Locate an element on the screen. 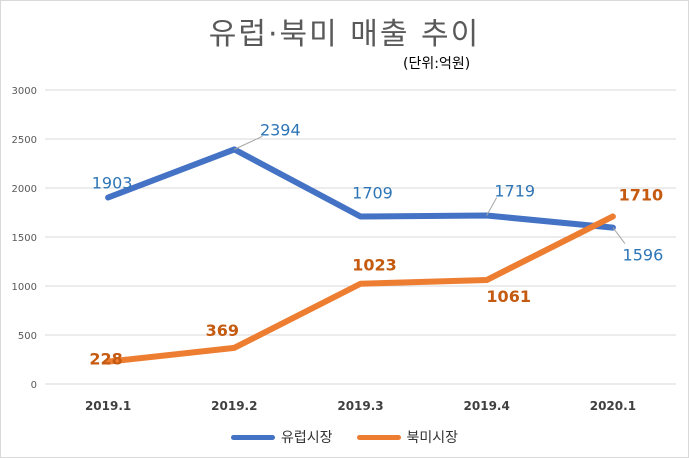 The image size is (689, 458). y-tick-label-500: 500 is located at coordinates (27, 336).